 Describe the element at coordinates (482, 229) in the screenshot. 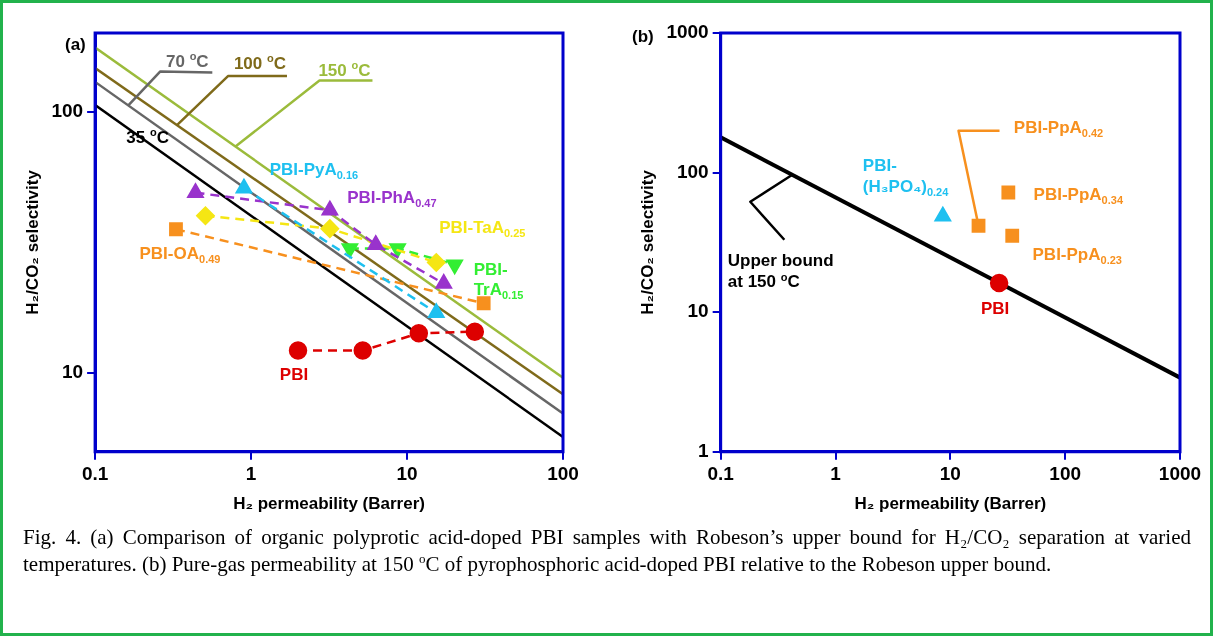

I see `series-label: PBI-TaA$_{0.25}$` at that location.